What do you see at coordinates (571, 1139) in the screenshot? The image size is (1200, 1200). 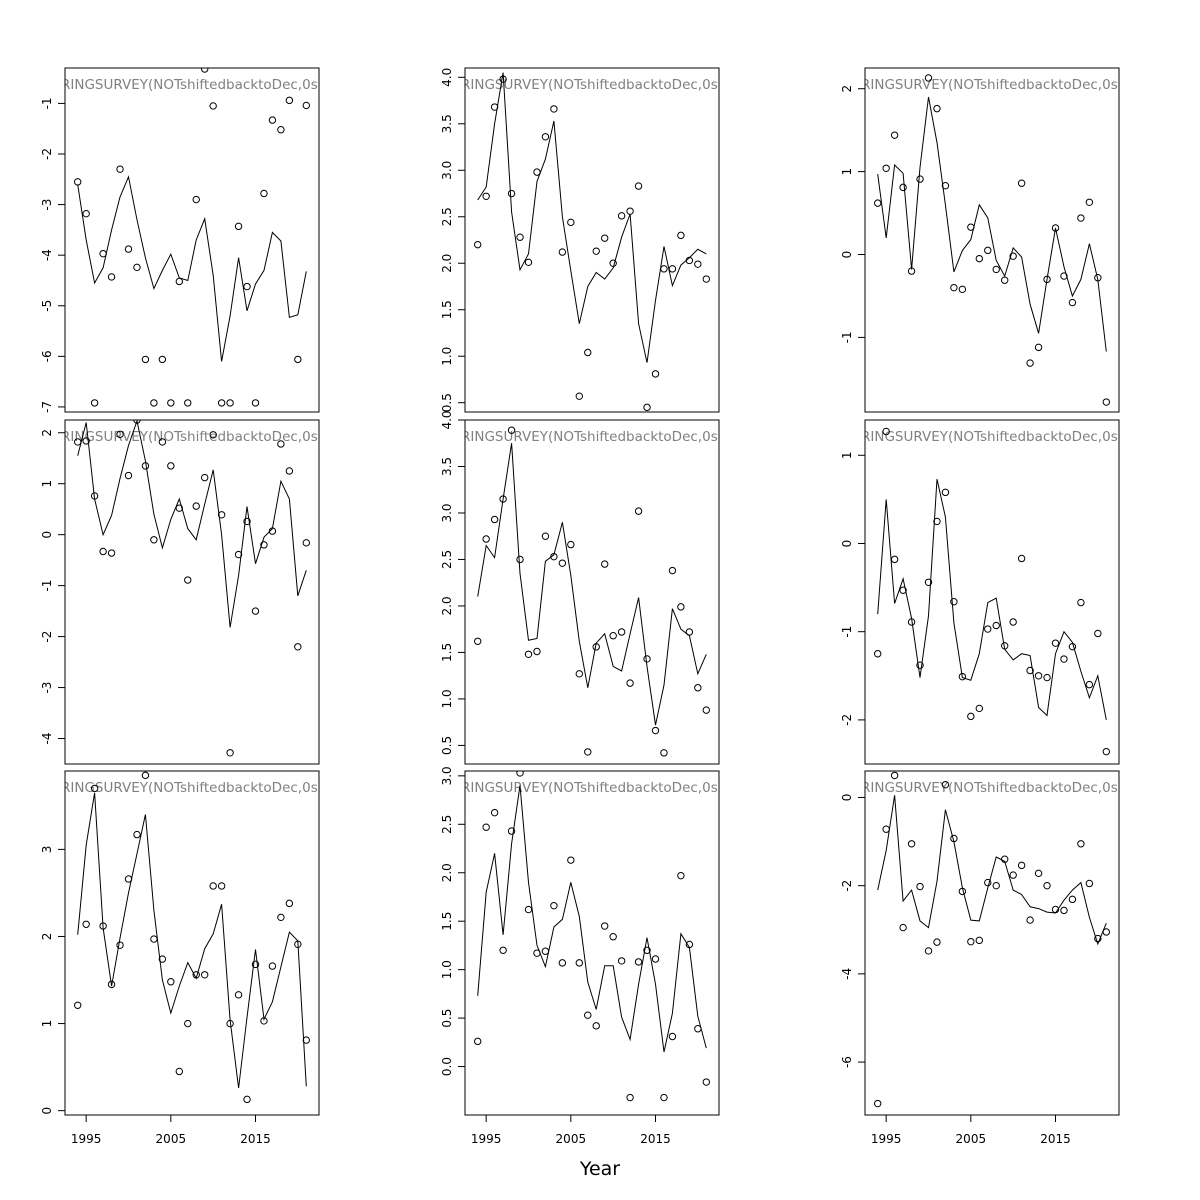 I see `x-tick-label: 2005` at bounding box center [571, 1139].